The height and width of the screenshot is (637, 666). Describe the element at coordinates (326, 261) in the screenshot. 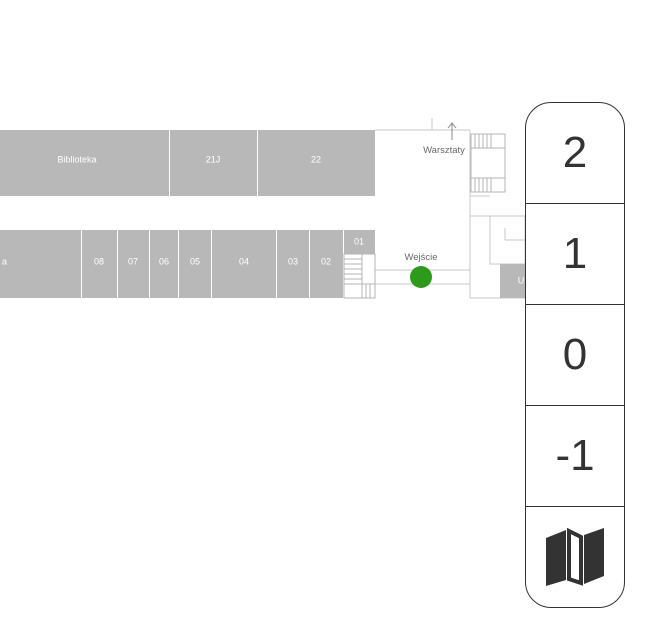

I see `room-label: 02` at that location.